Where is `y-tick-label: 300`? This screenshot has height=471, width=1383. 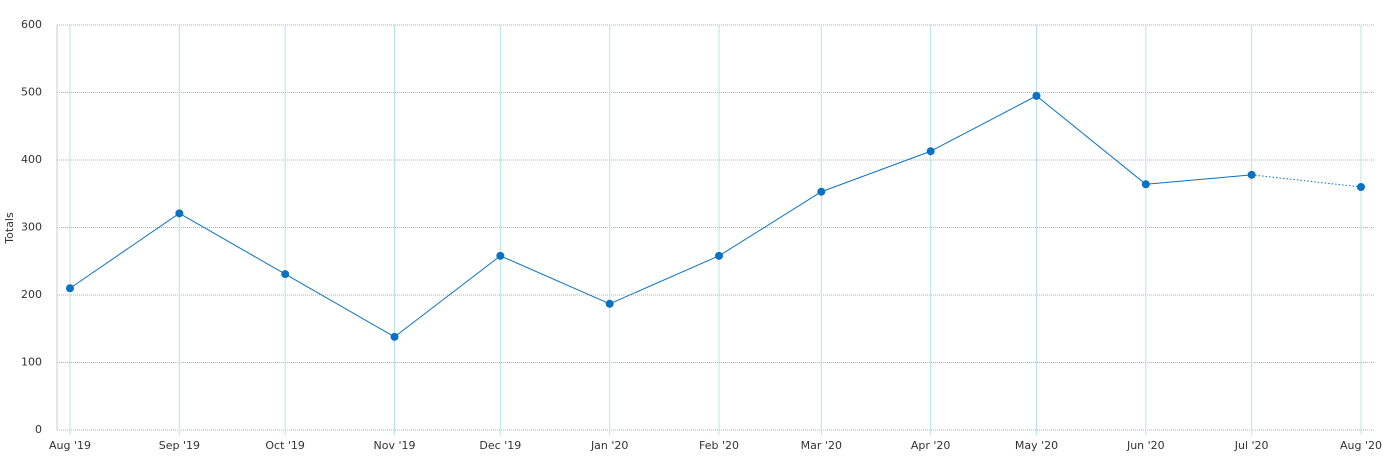
y-tick-label: 300 is located at coordinates (31, 227).